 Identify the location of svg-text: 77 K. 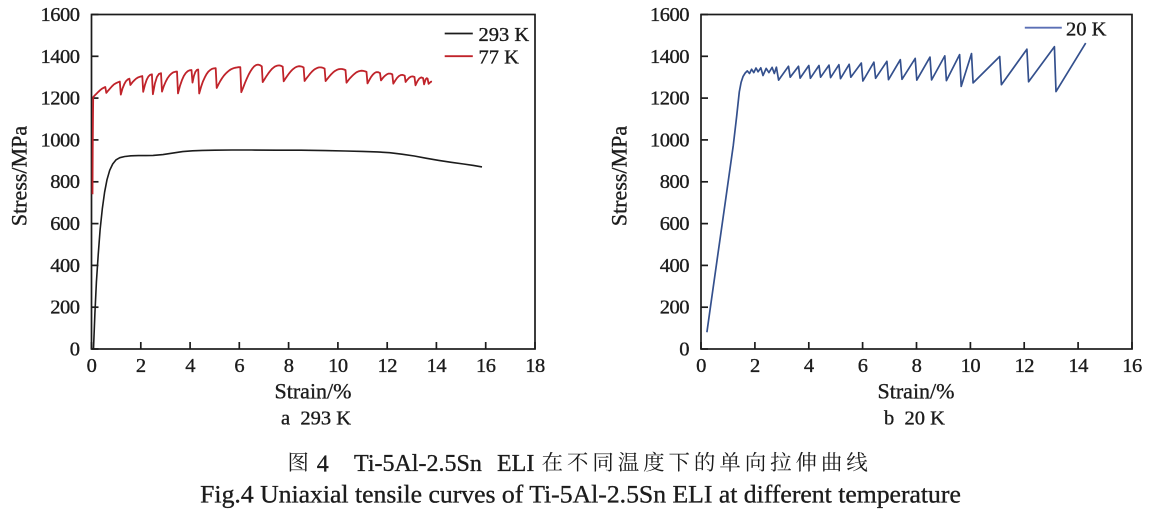
(499, 58).